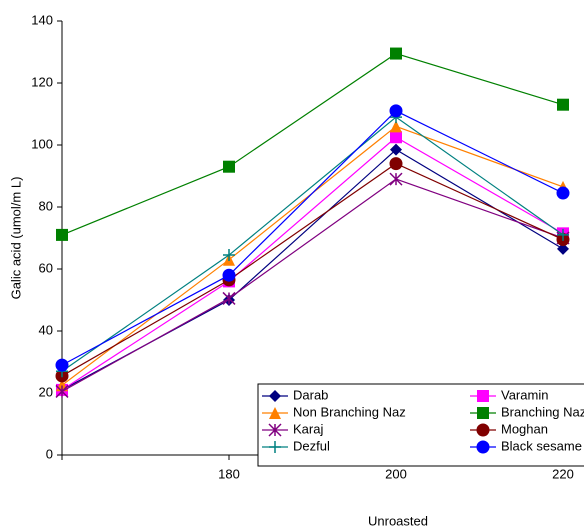  Describe the element at coordinates (15, 238) in the screenshot. I see `y-axis-title: Galic acid (umol/m L)` at that location.